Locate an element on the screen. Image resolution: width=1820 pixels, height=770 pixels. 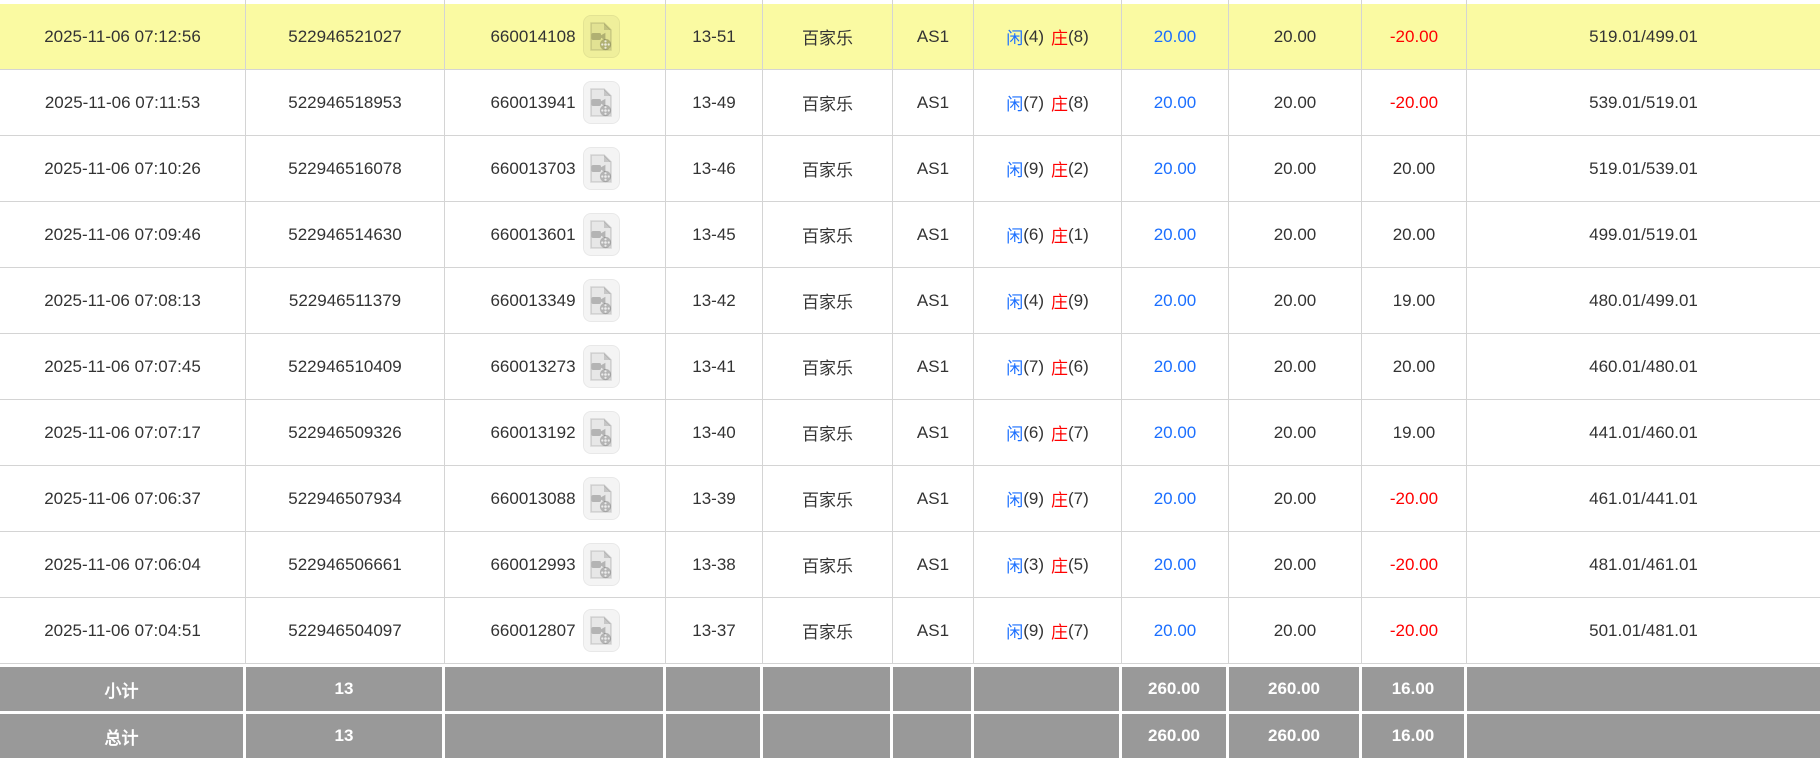
subtotal-valid-cell: 260.00 is located at coordinates (1295, 687).